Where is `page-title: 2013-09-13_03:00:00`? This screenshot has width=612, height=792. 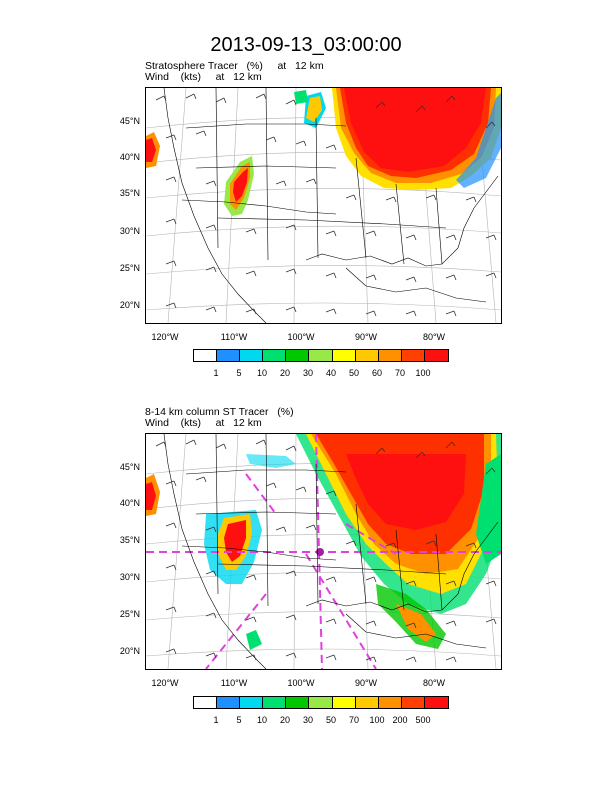
page-title: 2013-09-13_03:00:00 is located at coordinates (306, 45).